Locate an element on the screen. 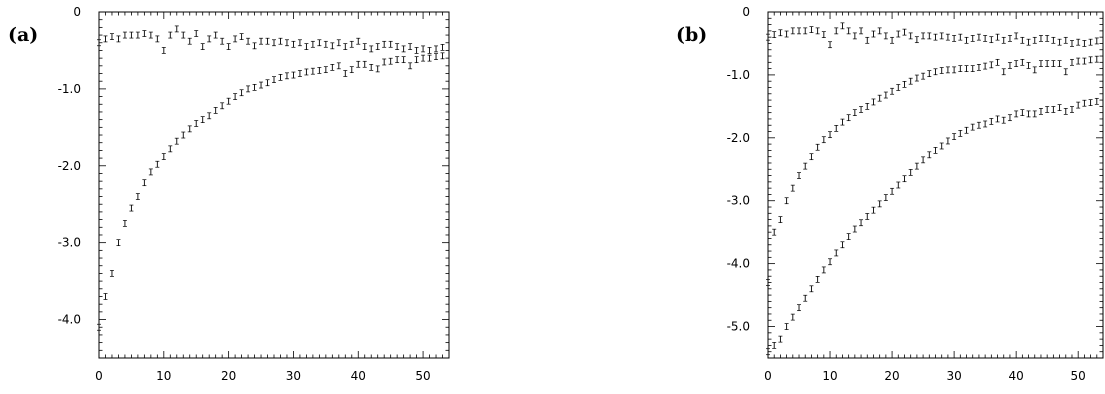 The height and width of the screenshot is (394, 1105). y-tick-label: -2.0 is located at coordinates (69, 166).